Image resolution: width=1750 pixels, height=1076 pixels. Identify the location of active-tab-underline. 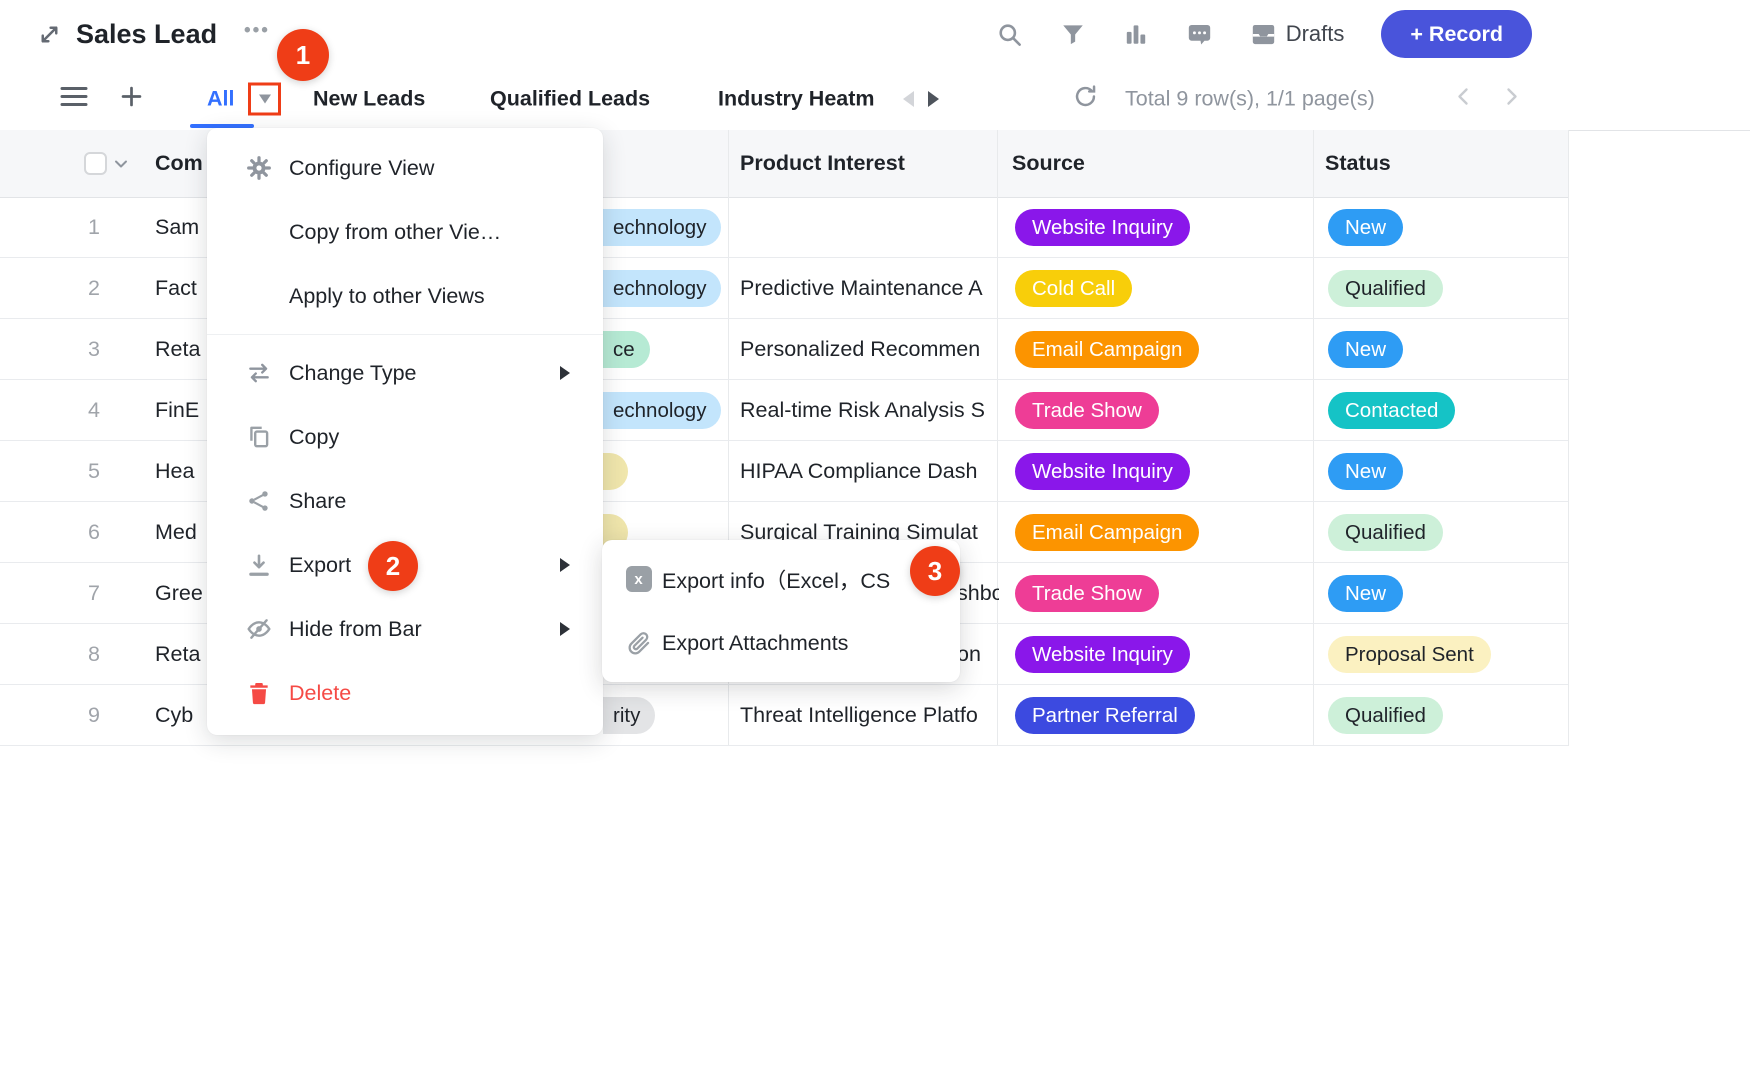
(222, 126).